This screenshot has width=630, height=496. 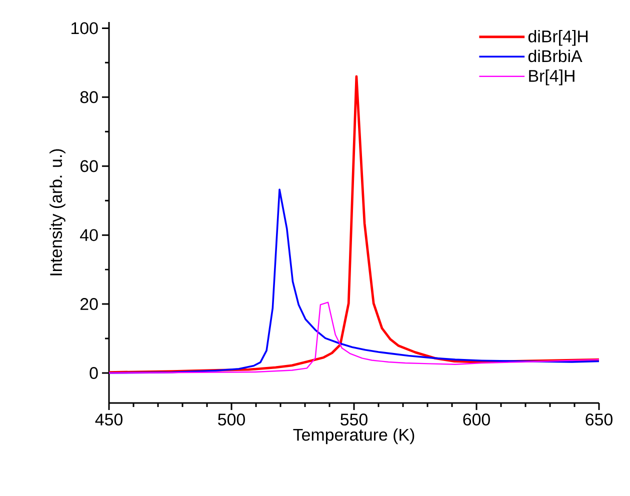 I want to click on line-series, so click(x=354, y=338).